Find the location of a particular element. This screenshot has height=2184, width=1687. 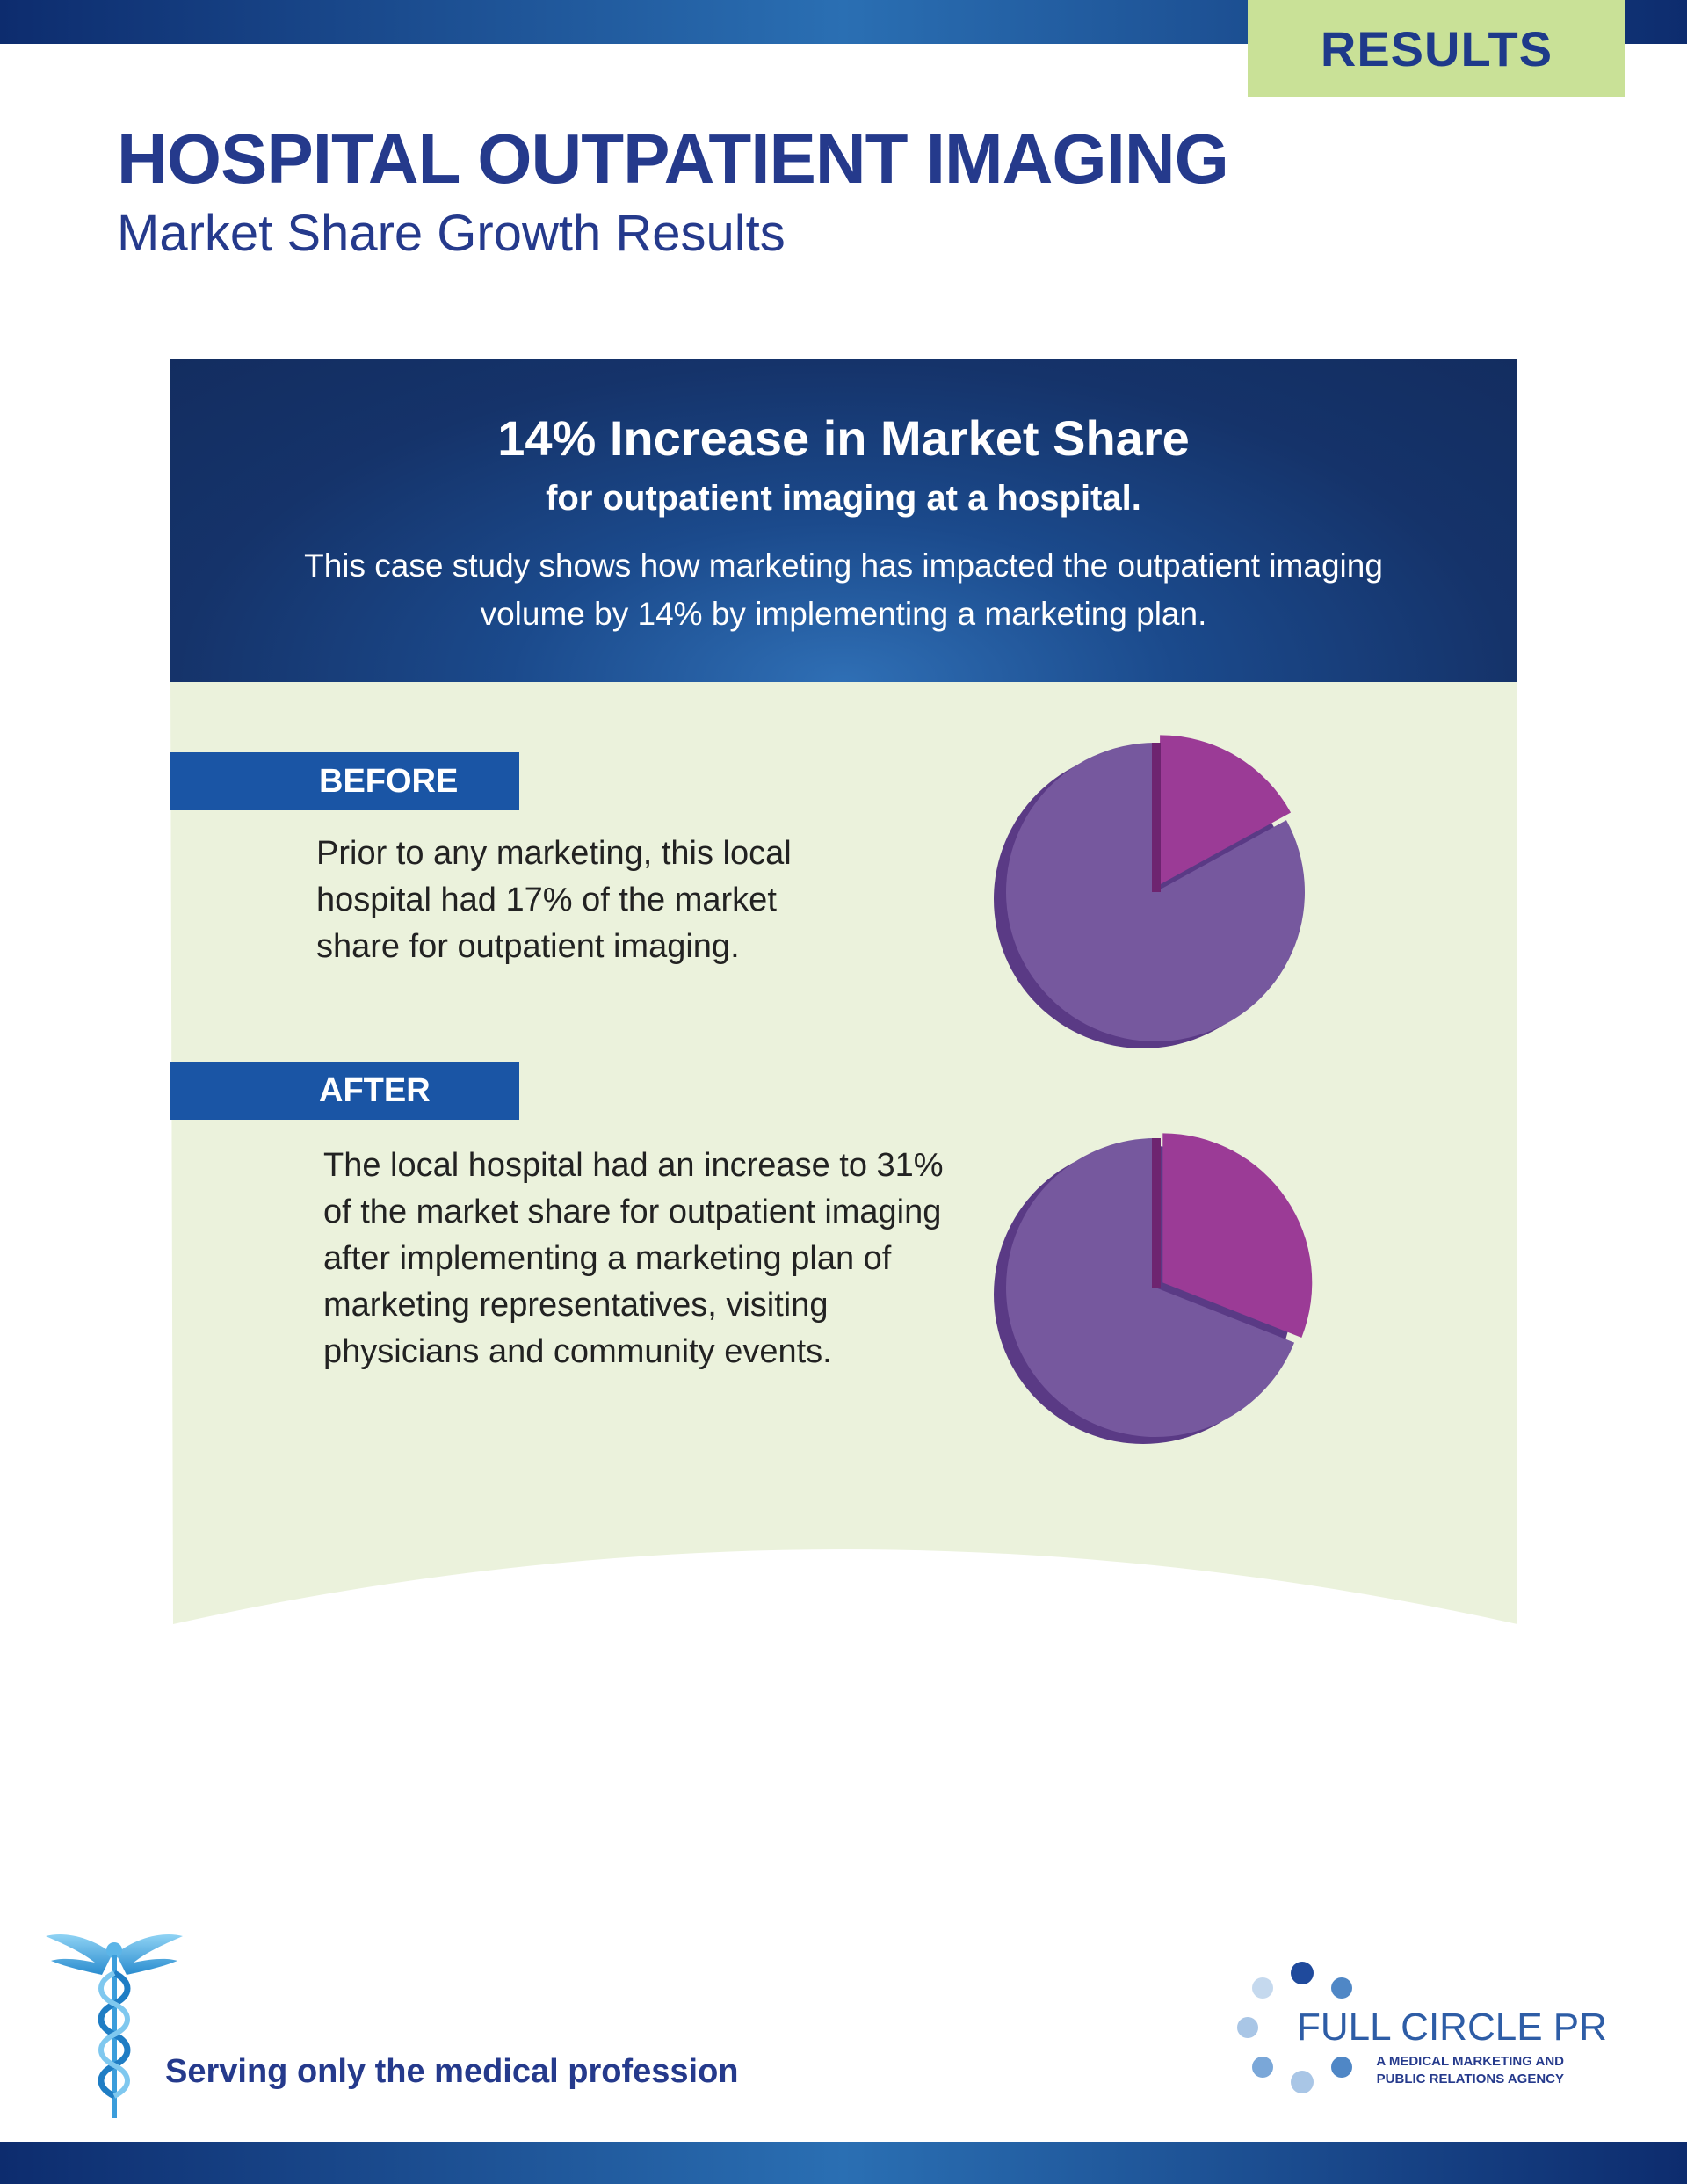

page-title: HOSPITAL OUTPATIENT IMAGING is located at coordinates (673, 159).